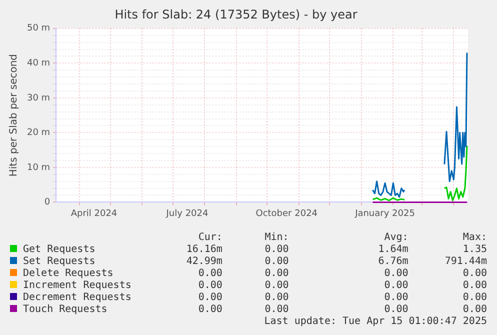  What do you see at coordinates (38, 63) in the screenshot?
I see `y-tick-label: 40 m` at bounding box center [38, 63].